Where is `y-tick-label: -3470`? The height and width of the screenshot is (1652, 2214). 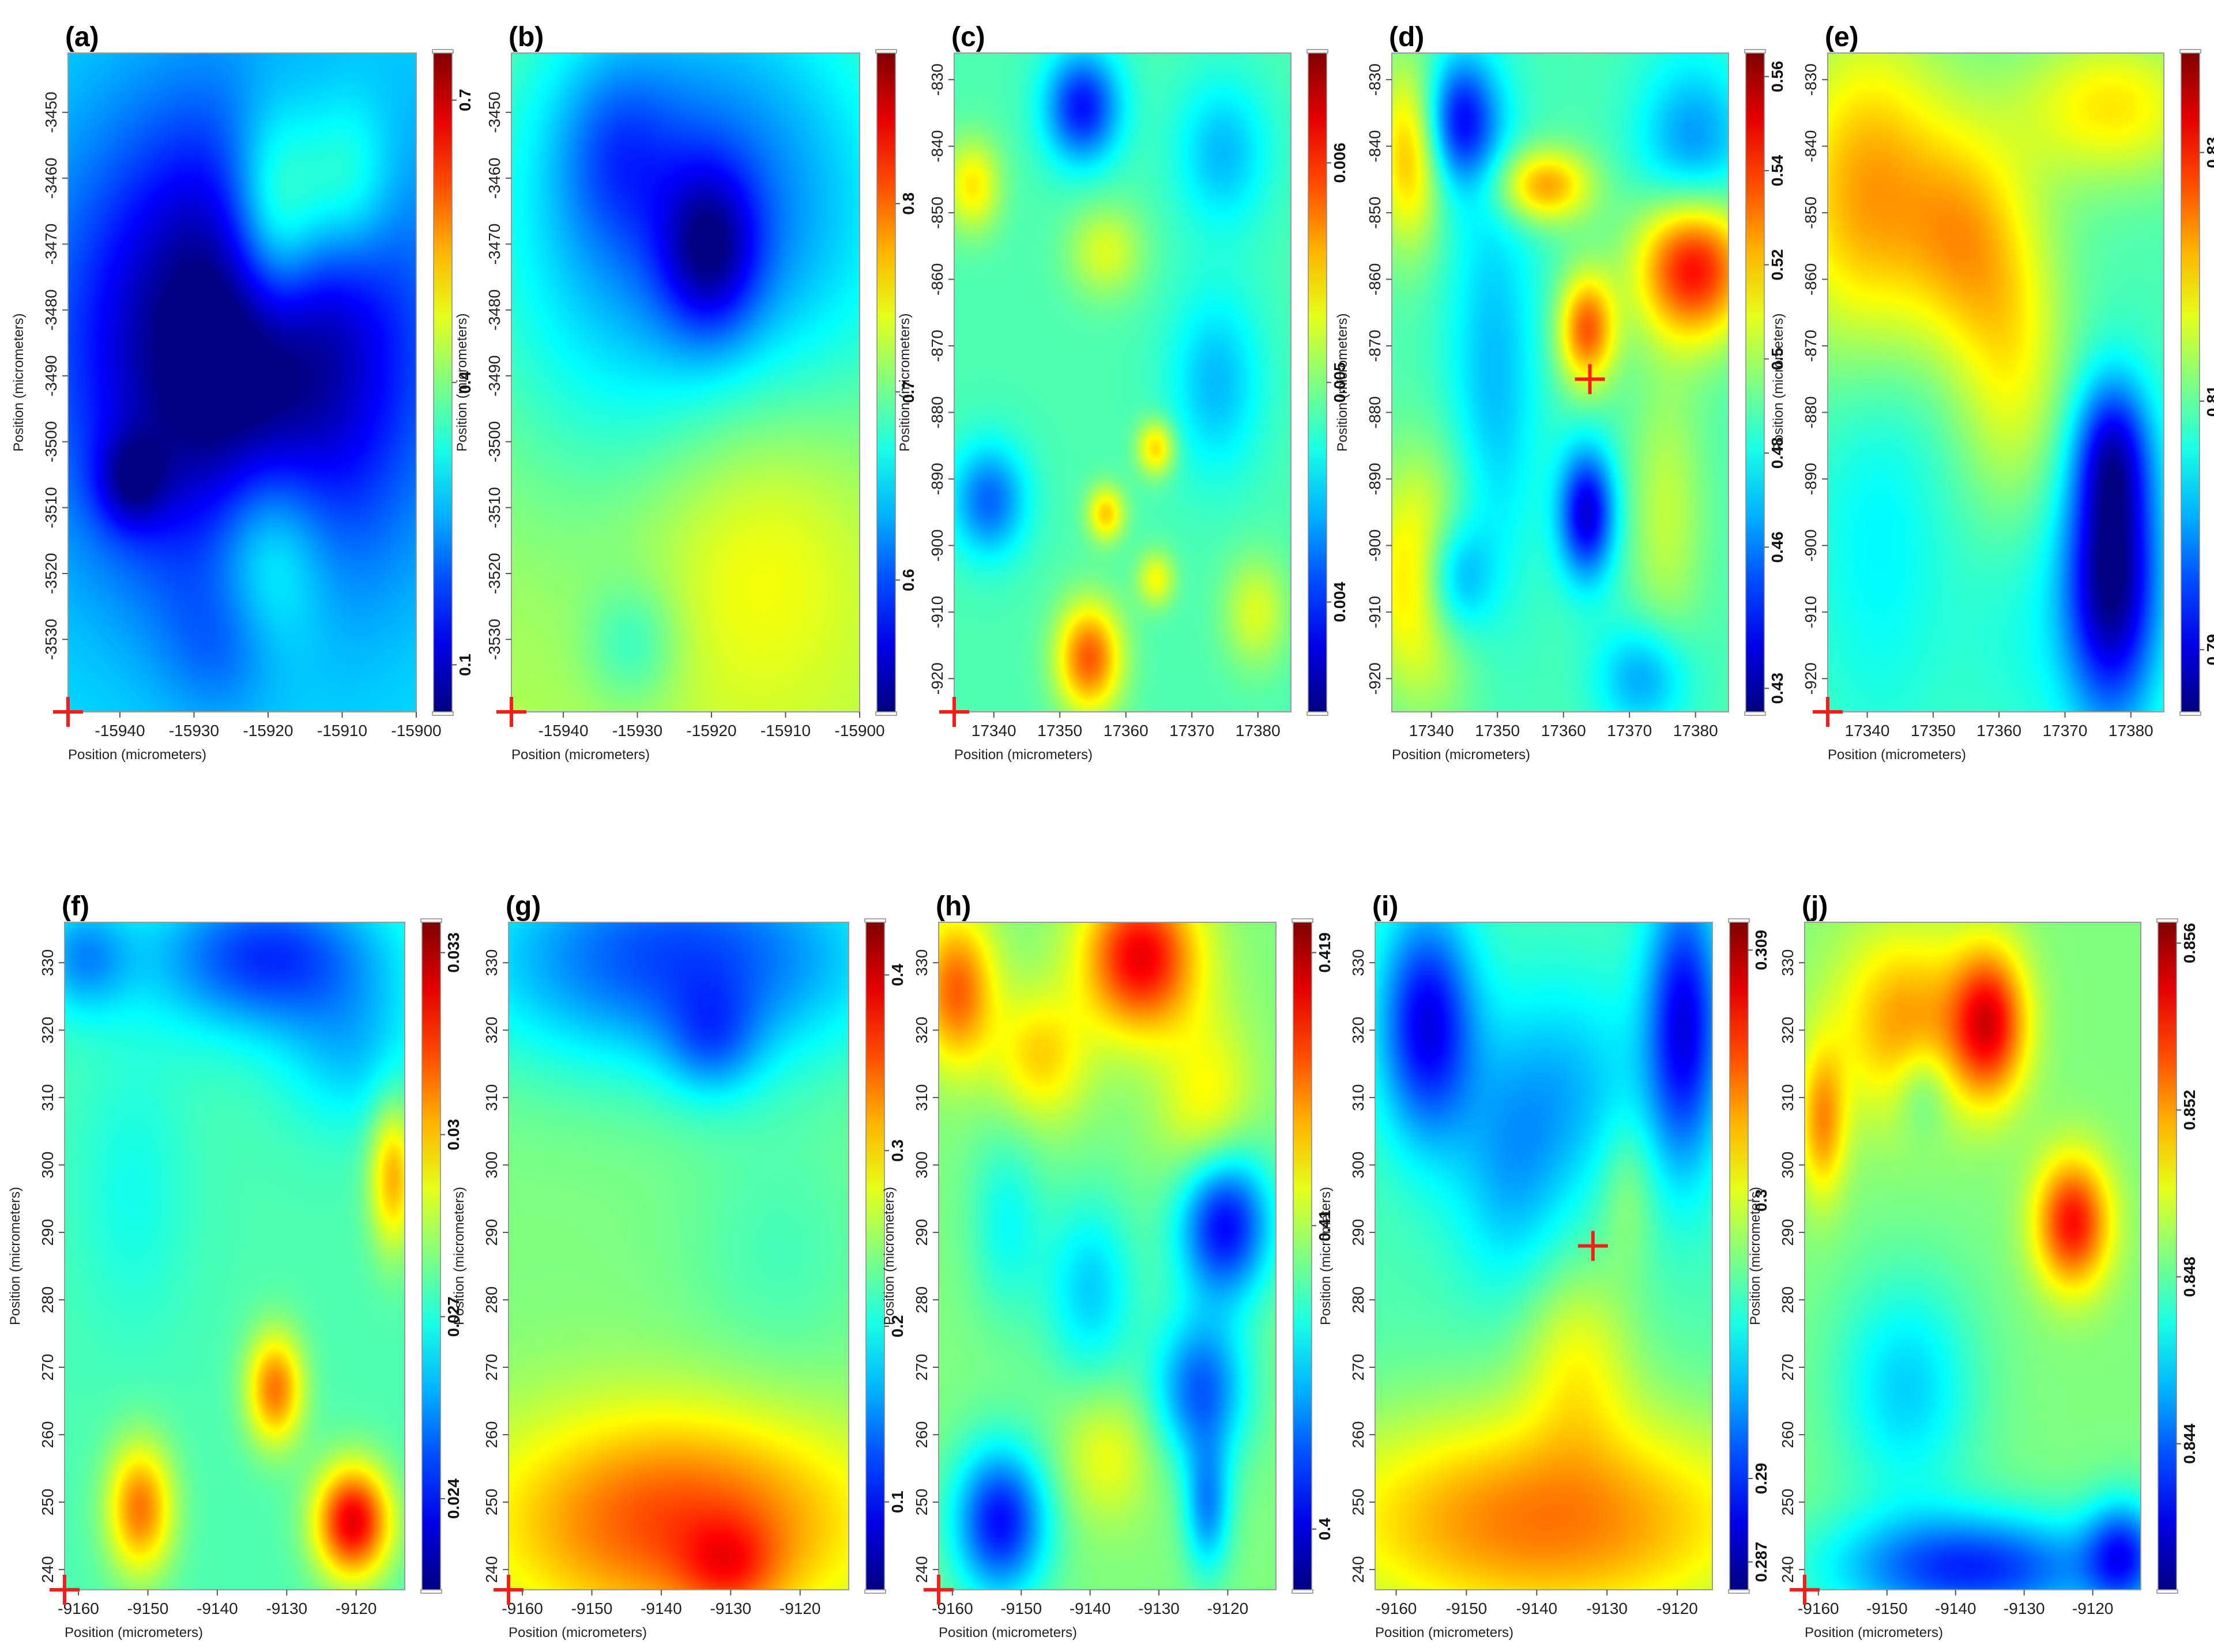 y-tick-label: -3470 is located at coordinates (494, 244).